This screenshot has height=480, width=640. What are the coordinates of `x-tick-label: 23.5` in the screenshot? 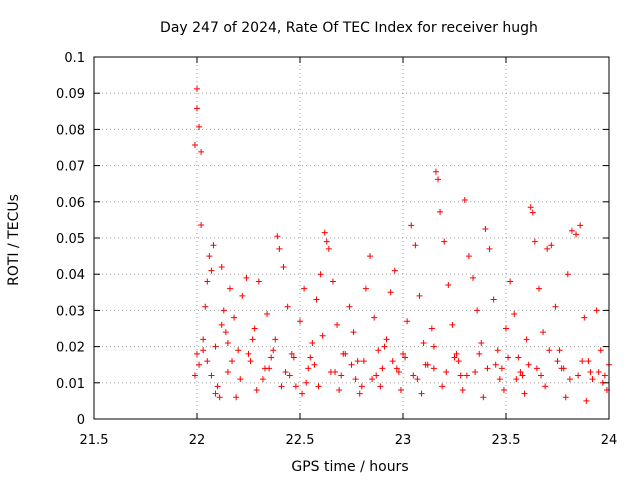 It's located at (506, 440).